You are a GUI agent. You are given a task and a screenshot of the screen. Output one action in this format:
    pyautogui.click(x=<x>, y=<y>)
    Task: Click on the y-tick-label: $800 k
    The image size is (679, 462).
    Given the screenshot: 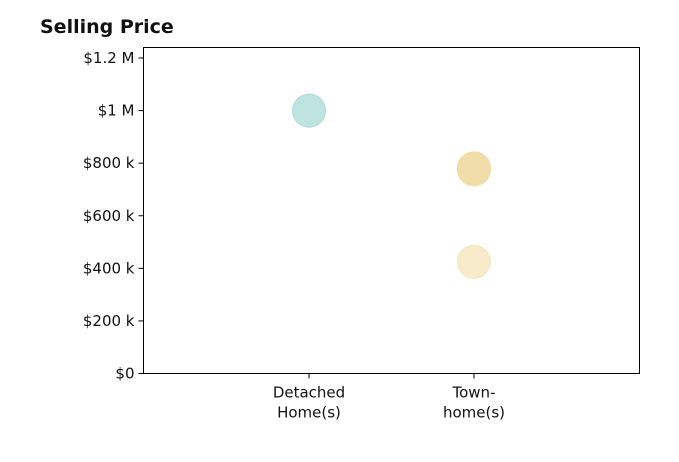 What is the action you would take?
    pyautogui.click(x=109, y=163)
    